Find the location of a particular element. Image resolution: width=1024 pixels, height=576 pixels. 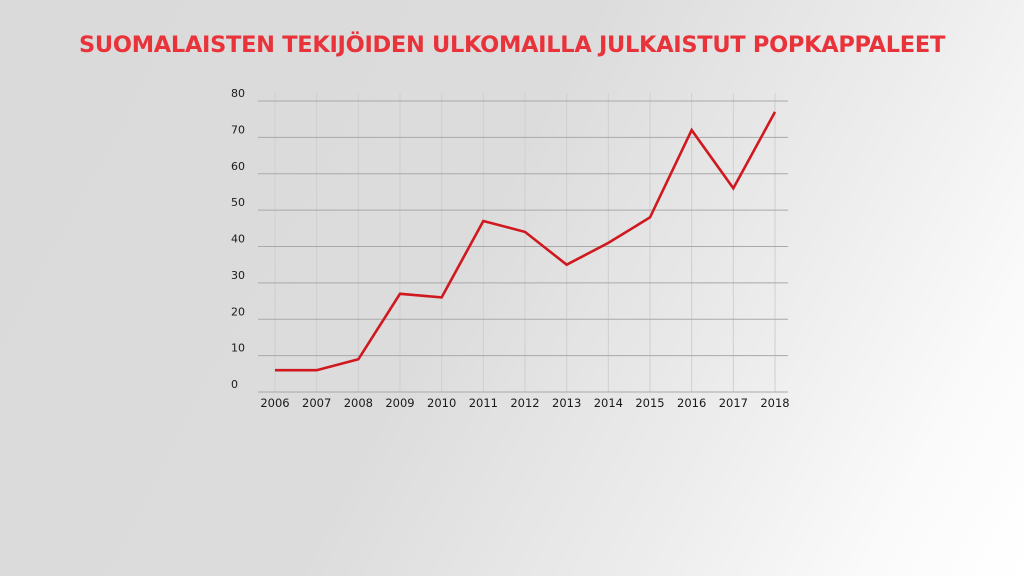

x-tick-label-2008: 2008 is located at coordinates (358, 403).